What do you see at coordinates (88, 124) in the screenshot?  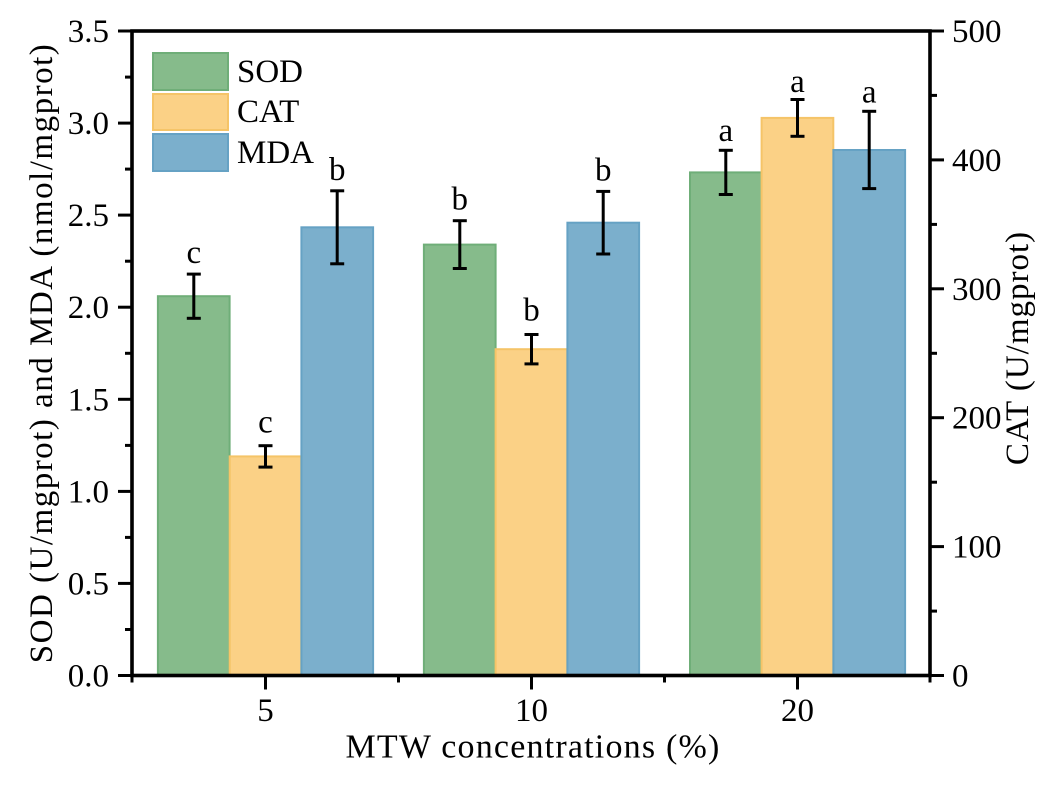 I see `svg-text: 3.0` at bounding box center [88, 124].